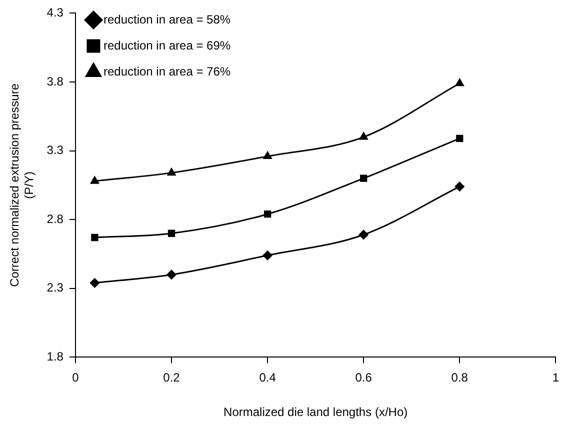 This screenshot has width=567, height=432. What do you see at coordinates (316, 412) in the screenshot?
I see `x-axis-title: Normalized die land lengths (x/Ho)` at bounding box center [316, 412].